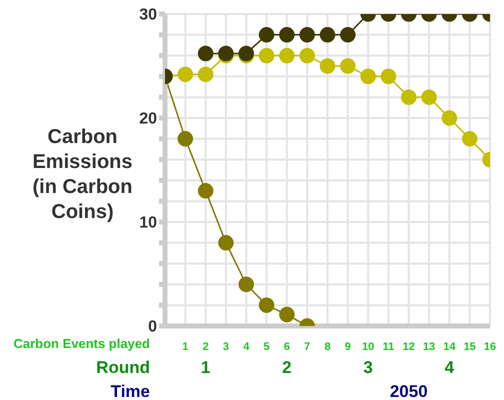 The image size is (504, 400). Describe the element at coordinates (130, 391) in the screenshot. I see `text: Time` at that location.